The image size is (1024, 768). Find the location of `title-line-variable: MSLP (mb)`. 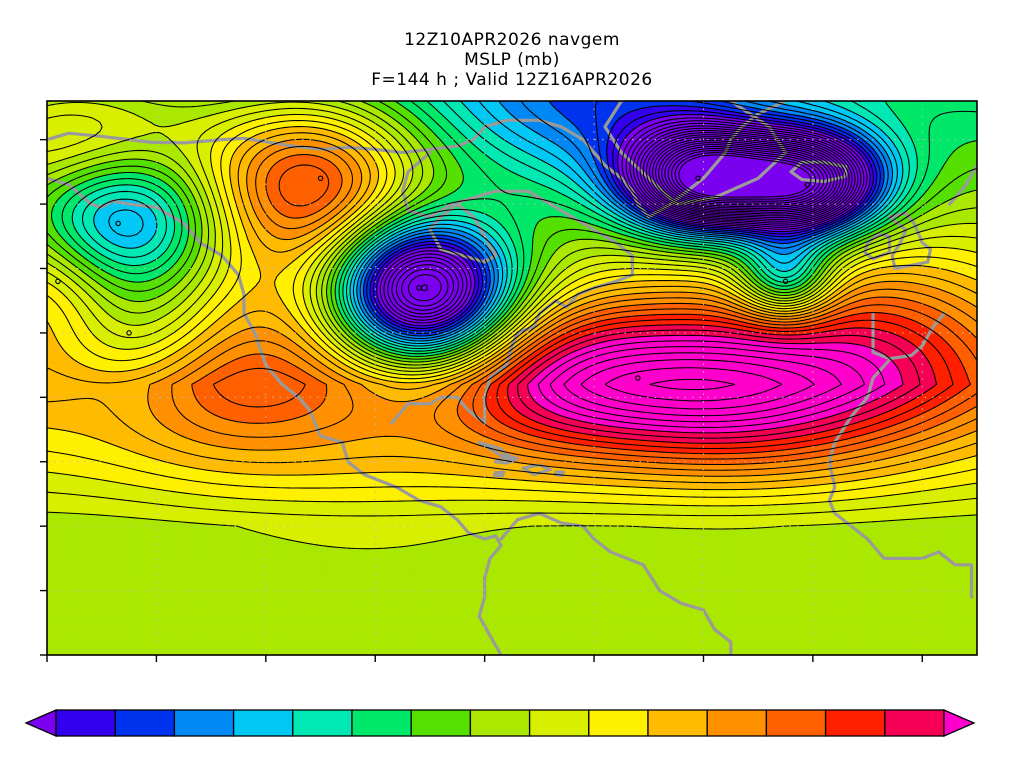

title-line-variable: MSLP (mb) is located at coordinates (512, 60).